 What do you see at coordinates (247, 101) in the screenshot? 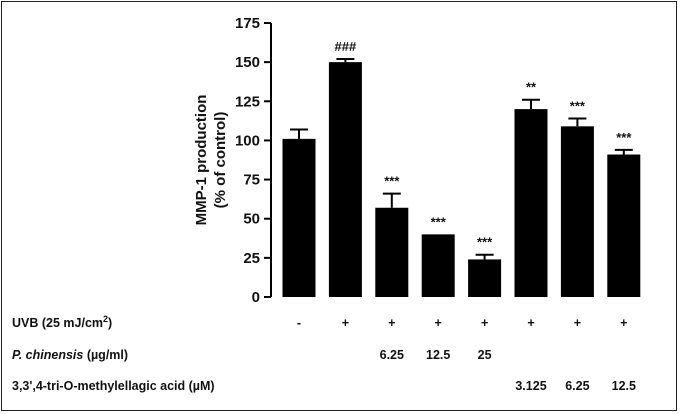
I see `y-tick-label: 125` at bounding box center [247, 101].